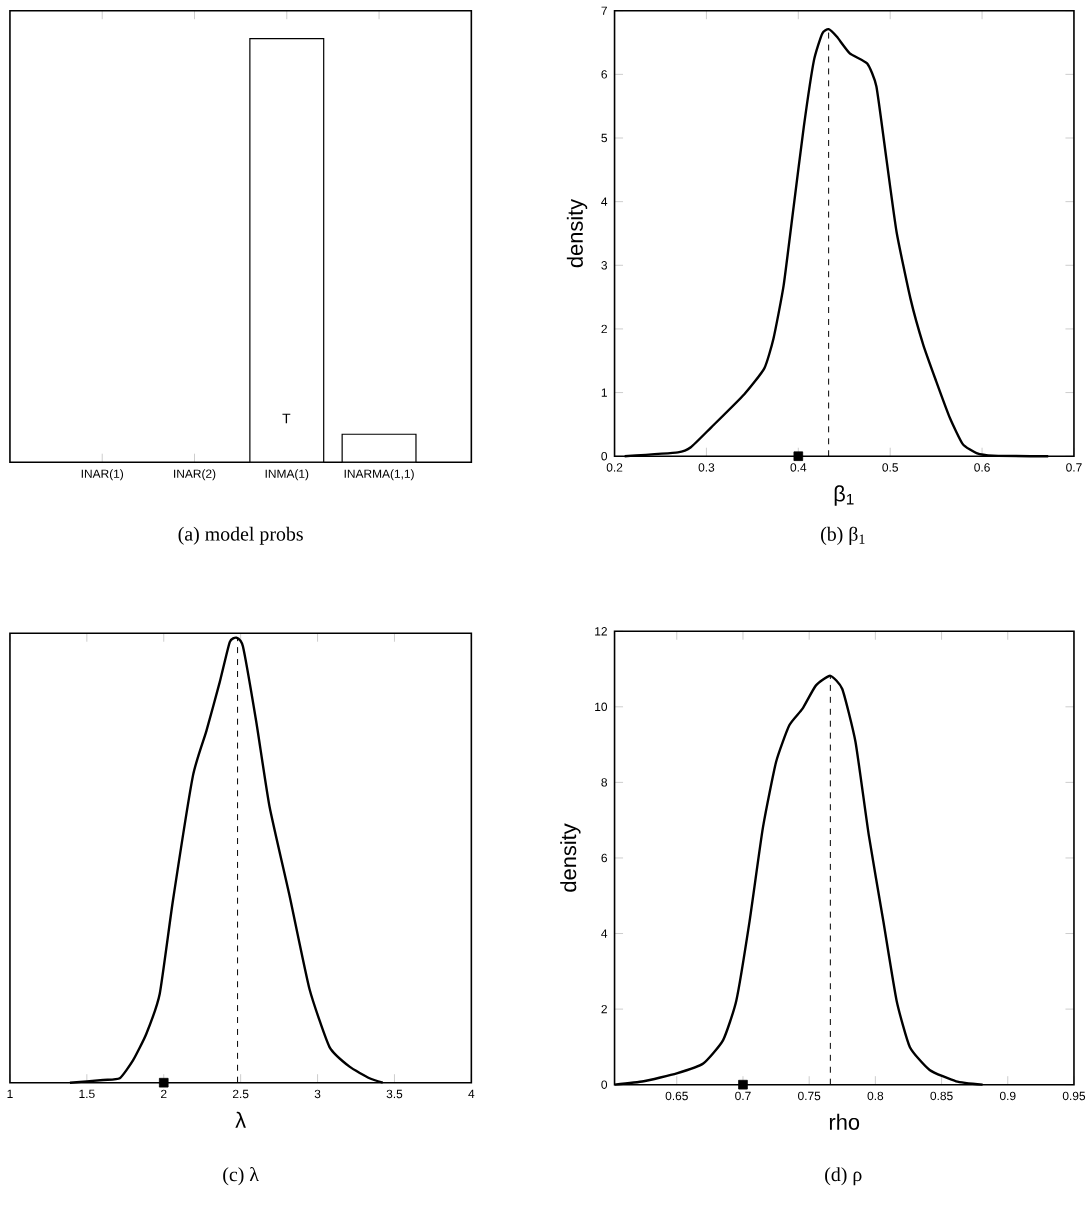 This screenshot has height=1206, width=1092. Describe the element at coordinates (844, 495) in the screenshot. I see `x-axis-title: β$_{1}$` at that location.